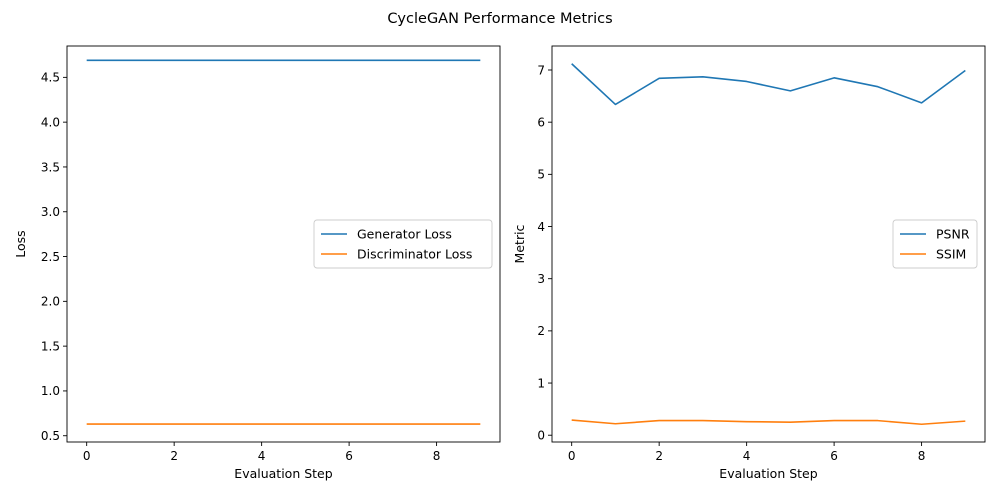 This screenshot has height=500, width=1000. I want to click on figure-title: CycleGAN Performance Metrics, so click(499, 19).